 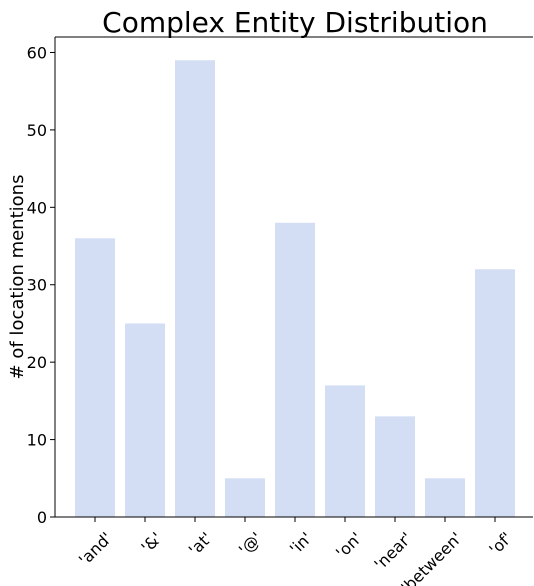 I want to click on x-tick-label-0: 'and', so click(x=95, y=548).